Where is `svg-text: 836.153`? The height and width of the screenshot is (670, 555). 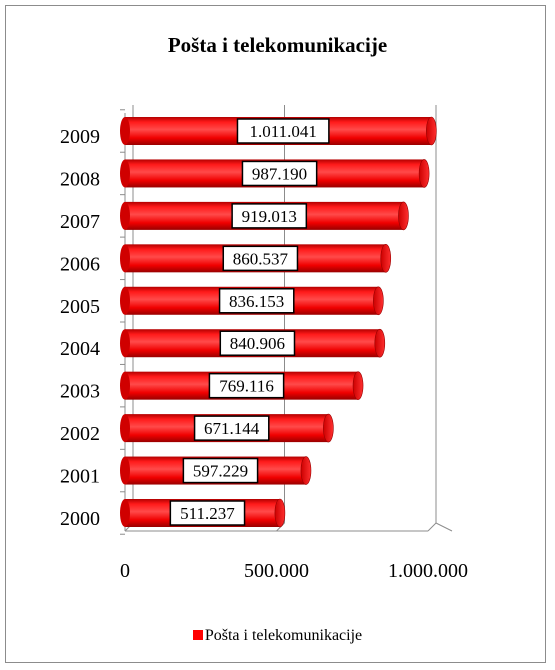
svg-text: 836.153 is located at coordinates (256, 301).